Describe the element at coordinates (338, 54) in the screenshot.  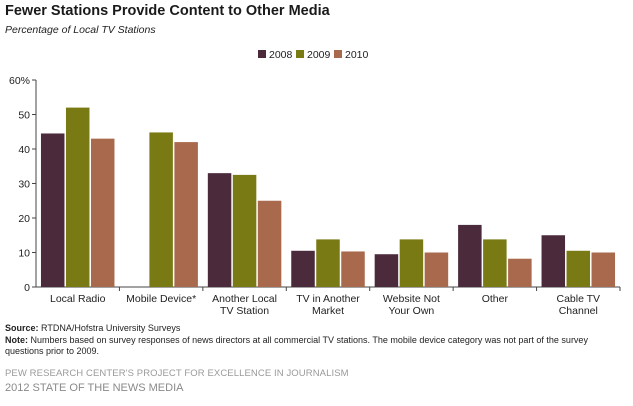
I see `legend-swatch-2010` at that location.